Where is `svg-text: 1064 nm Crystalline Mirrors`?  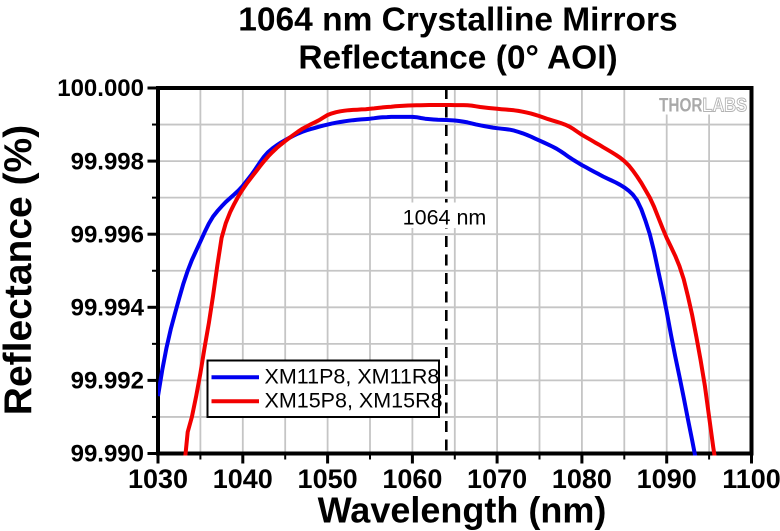
svg-text: 1064 nm Crystalline Mirrors is located at coordinates (457, 20).